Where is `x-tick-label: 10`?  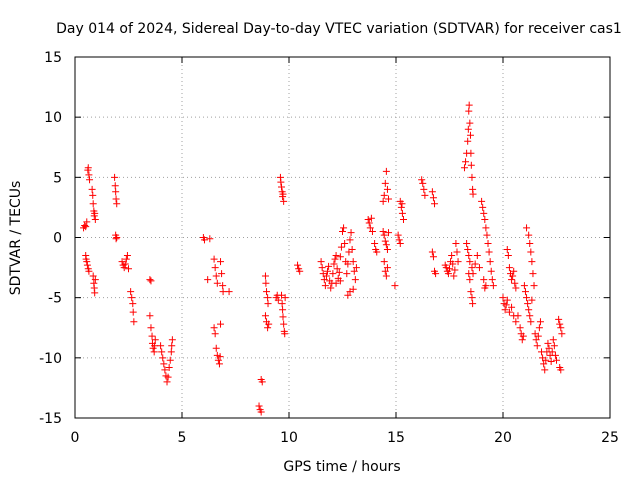 x-tick-label: 10 is located at coordinates (289, 438).